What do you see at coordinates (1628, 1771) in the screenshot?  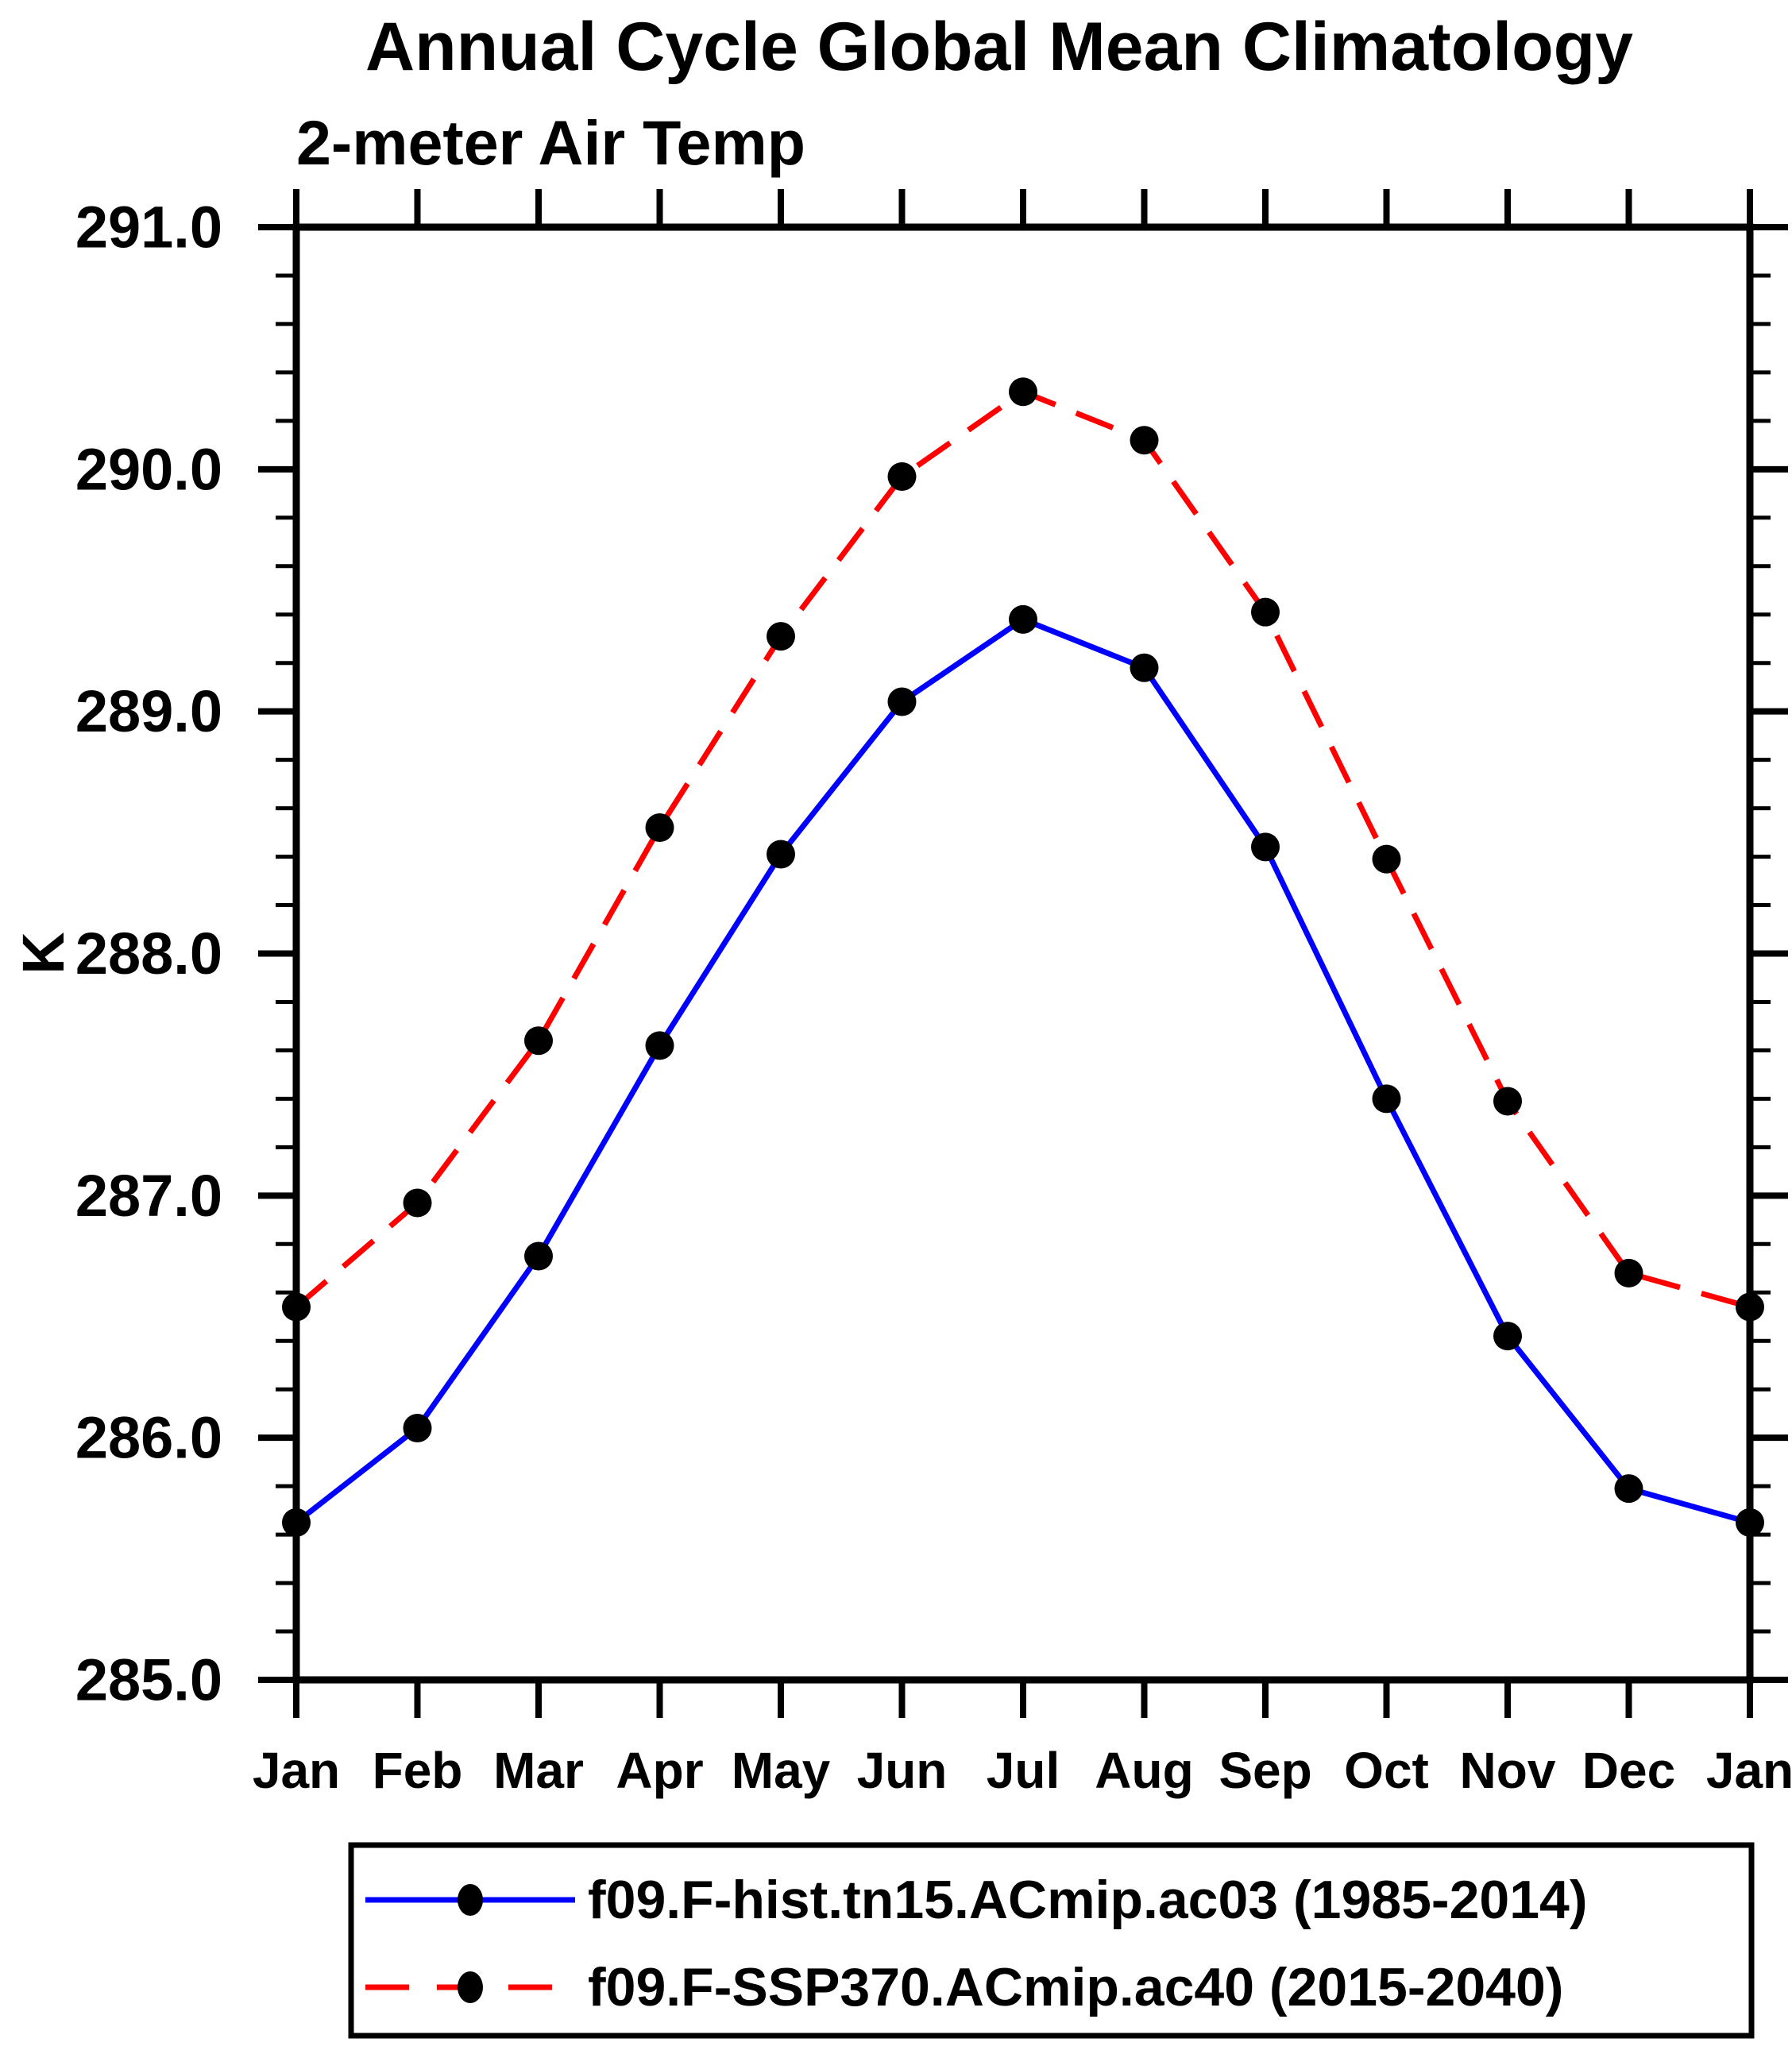 I see `x-tick-label: Dec` at bounding box center [1628, 1771].